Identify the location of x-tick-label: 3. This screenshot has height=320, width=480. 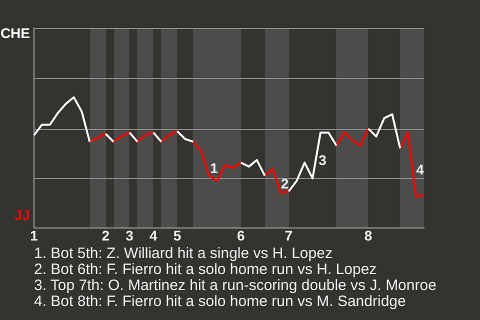
(130, 235).